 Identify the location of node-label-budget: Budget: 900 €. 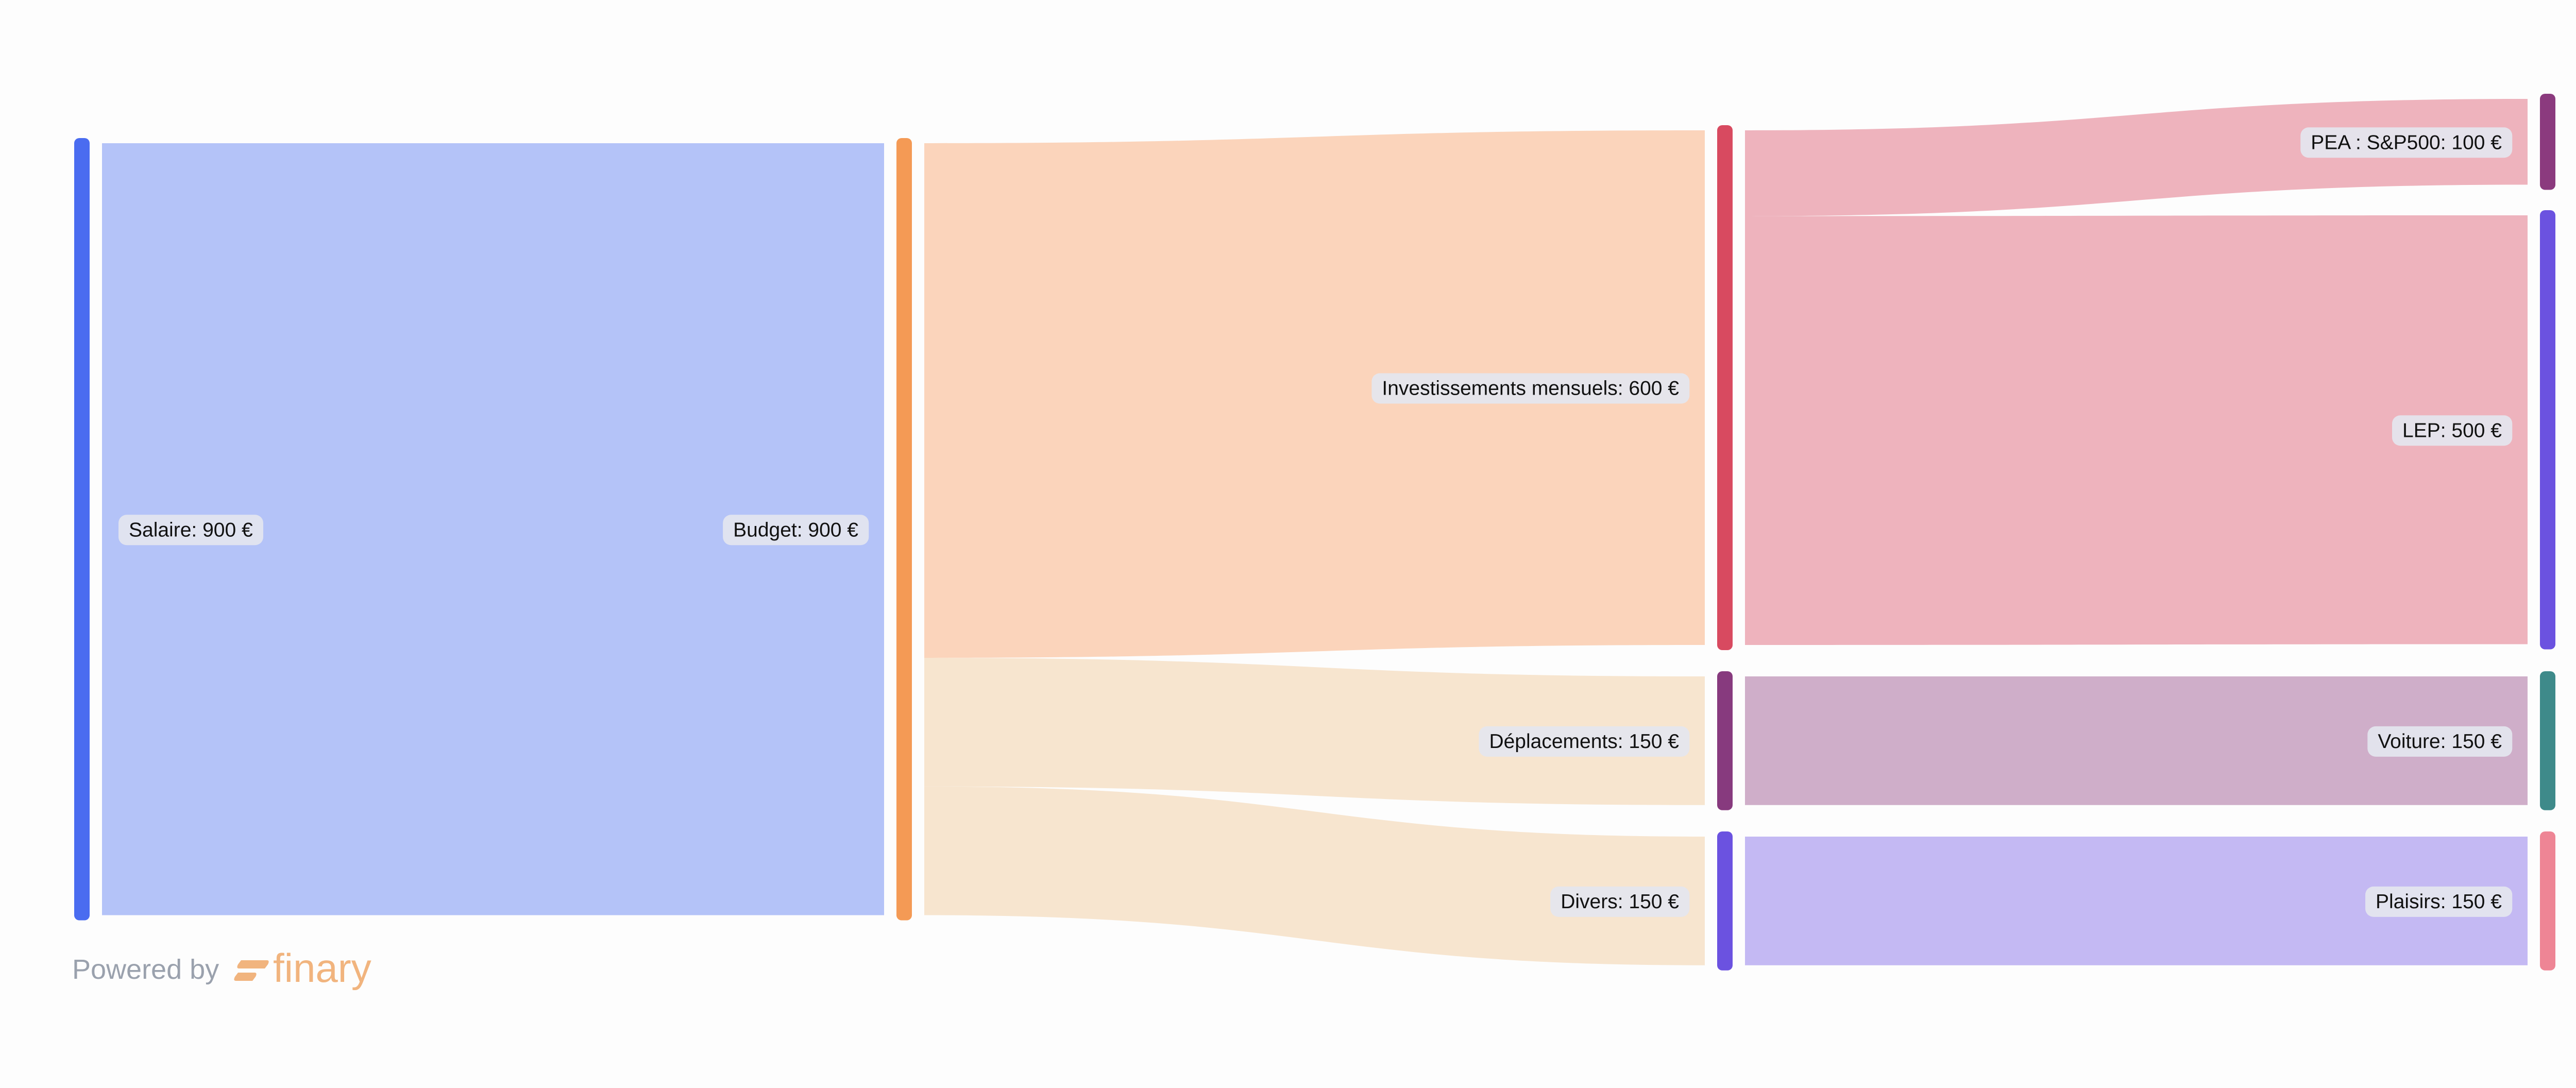
(796, 530).